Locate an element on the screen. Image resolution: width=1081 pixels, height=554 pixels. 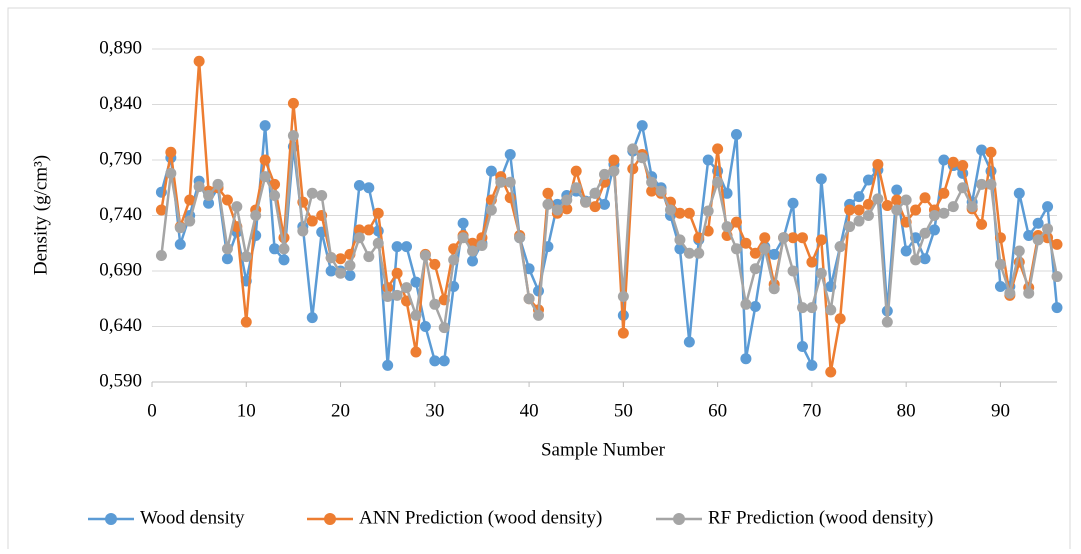
y-axis-label: Density (g/cm³) is located at coordinates (40, 215).